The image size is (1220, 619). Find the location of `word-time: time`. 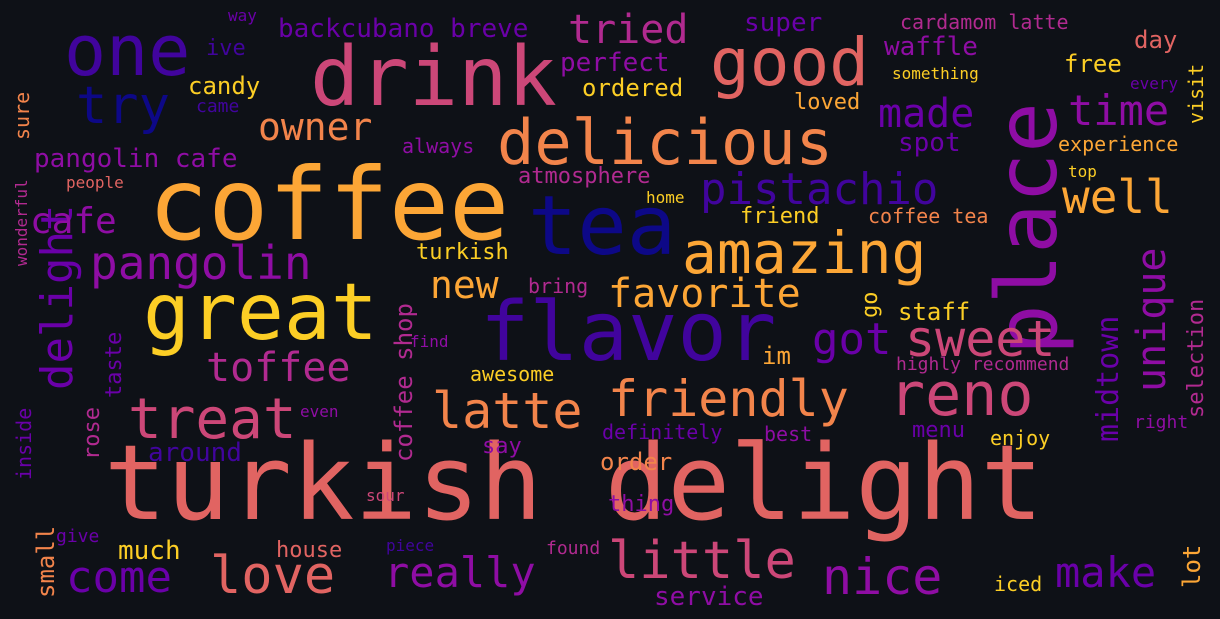

word-time: time is located at coordinates (1119, 110).